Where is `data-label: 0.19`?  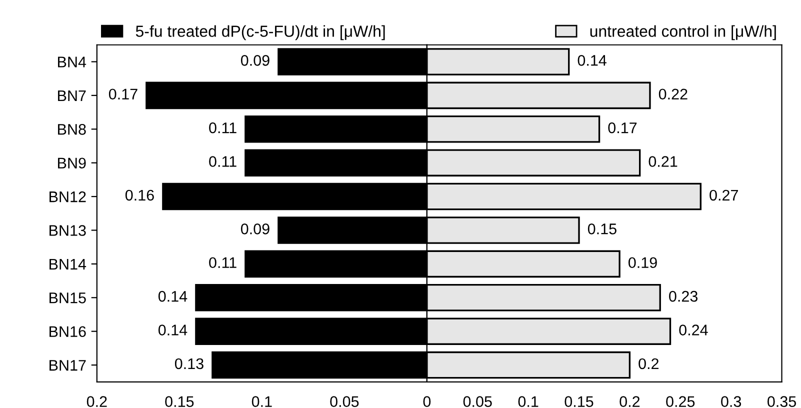 data-label: 0.19 is located at coordinates (642, 262).